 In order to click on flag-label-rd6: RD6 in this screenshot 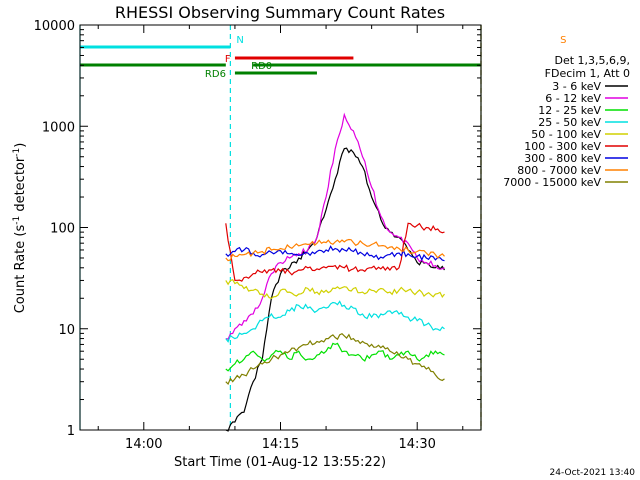, I will do `click(215, 74)`.